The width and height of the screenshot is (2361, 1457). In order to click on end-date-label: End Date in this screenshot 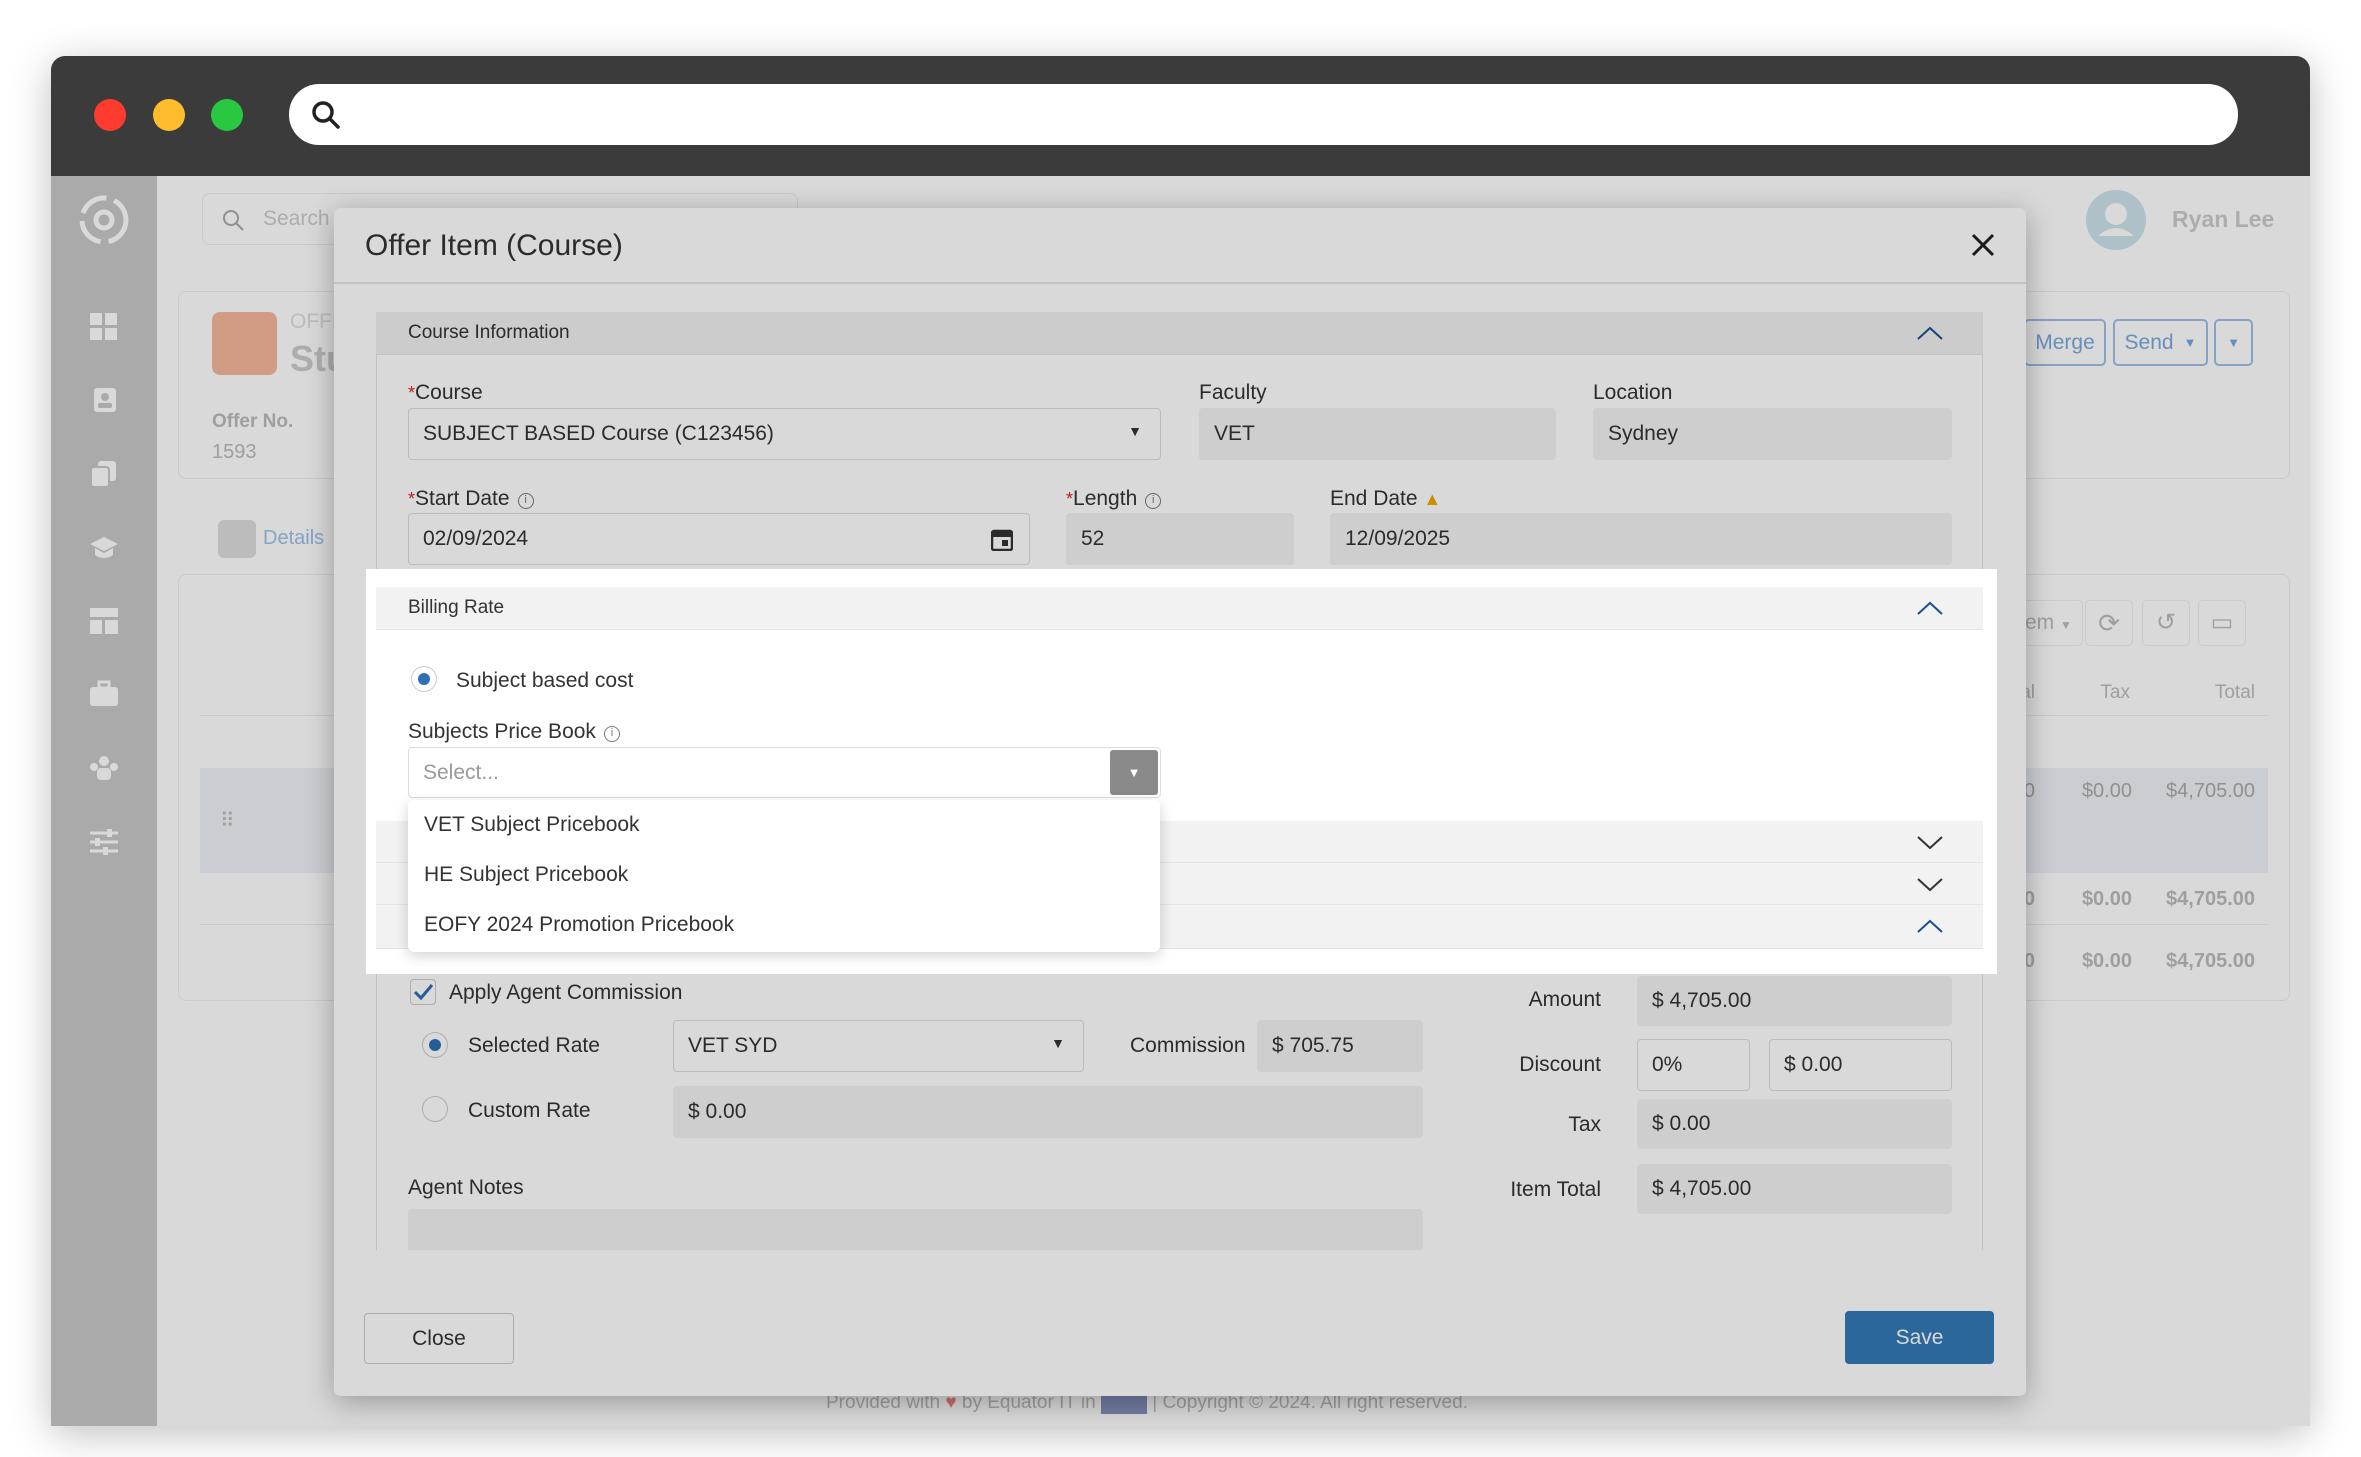, I will do `click(1374, 498)`.